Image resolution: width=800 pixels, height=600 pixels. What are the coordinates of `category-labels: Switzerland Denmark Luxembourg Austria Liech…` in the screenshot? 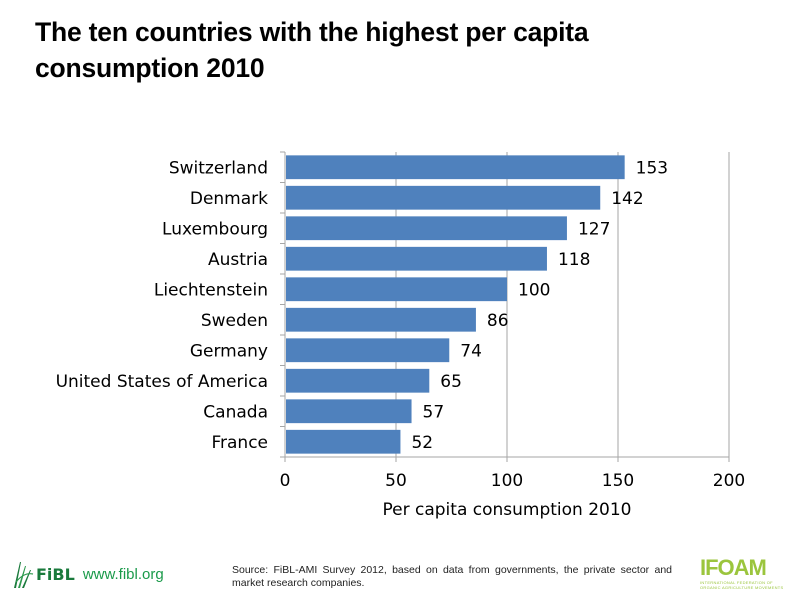 It's located at (162, 305).